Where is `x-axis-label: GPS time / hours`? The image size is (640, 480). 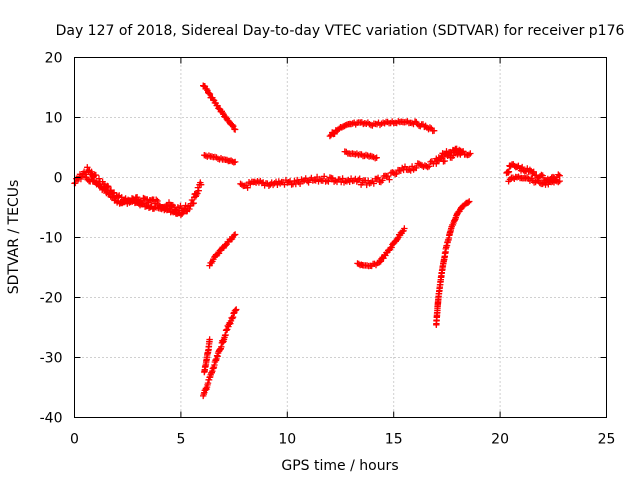 x-axis-label: GPS time / hours is located at coordinates (339, 466).